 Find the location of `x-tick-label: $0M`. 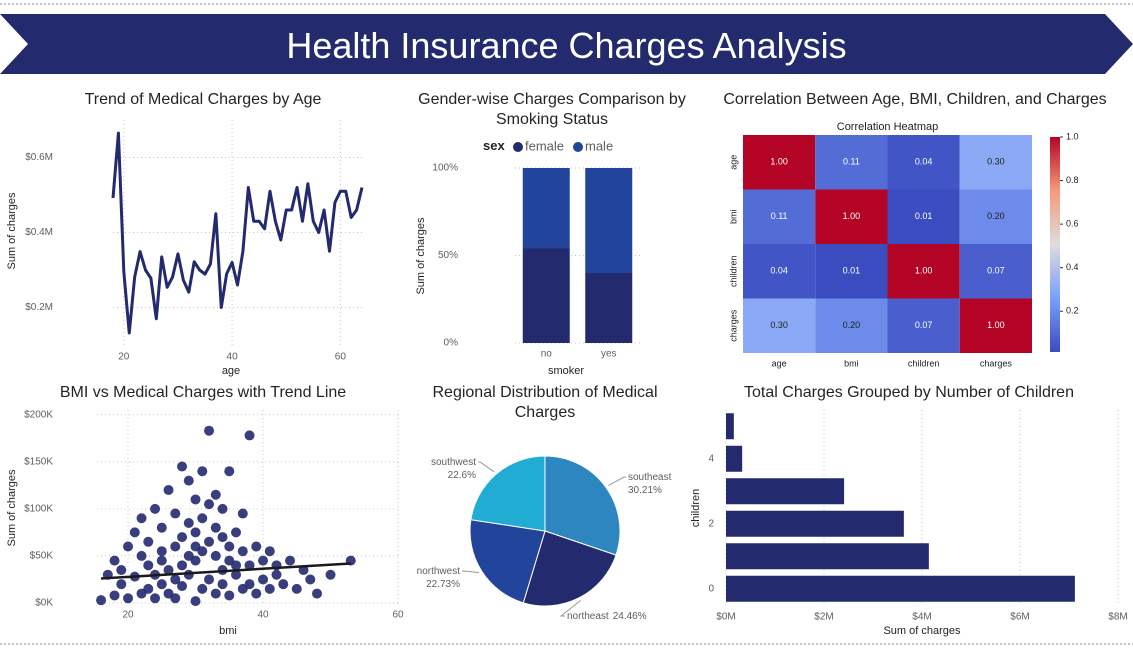

x-tick-label: $0M is located at coordinates (725, 617).